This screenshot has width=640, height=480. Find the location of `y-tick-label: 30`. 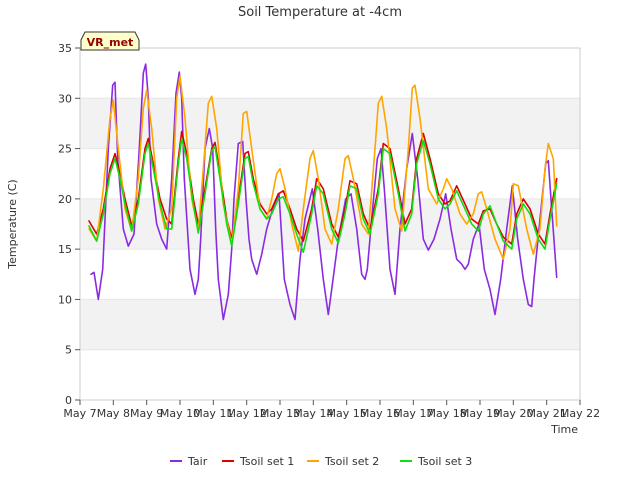

y-tick-label: 30 is located at coordinates (65, 98).